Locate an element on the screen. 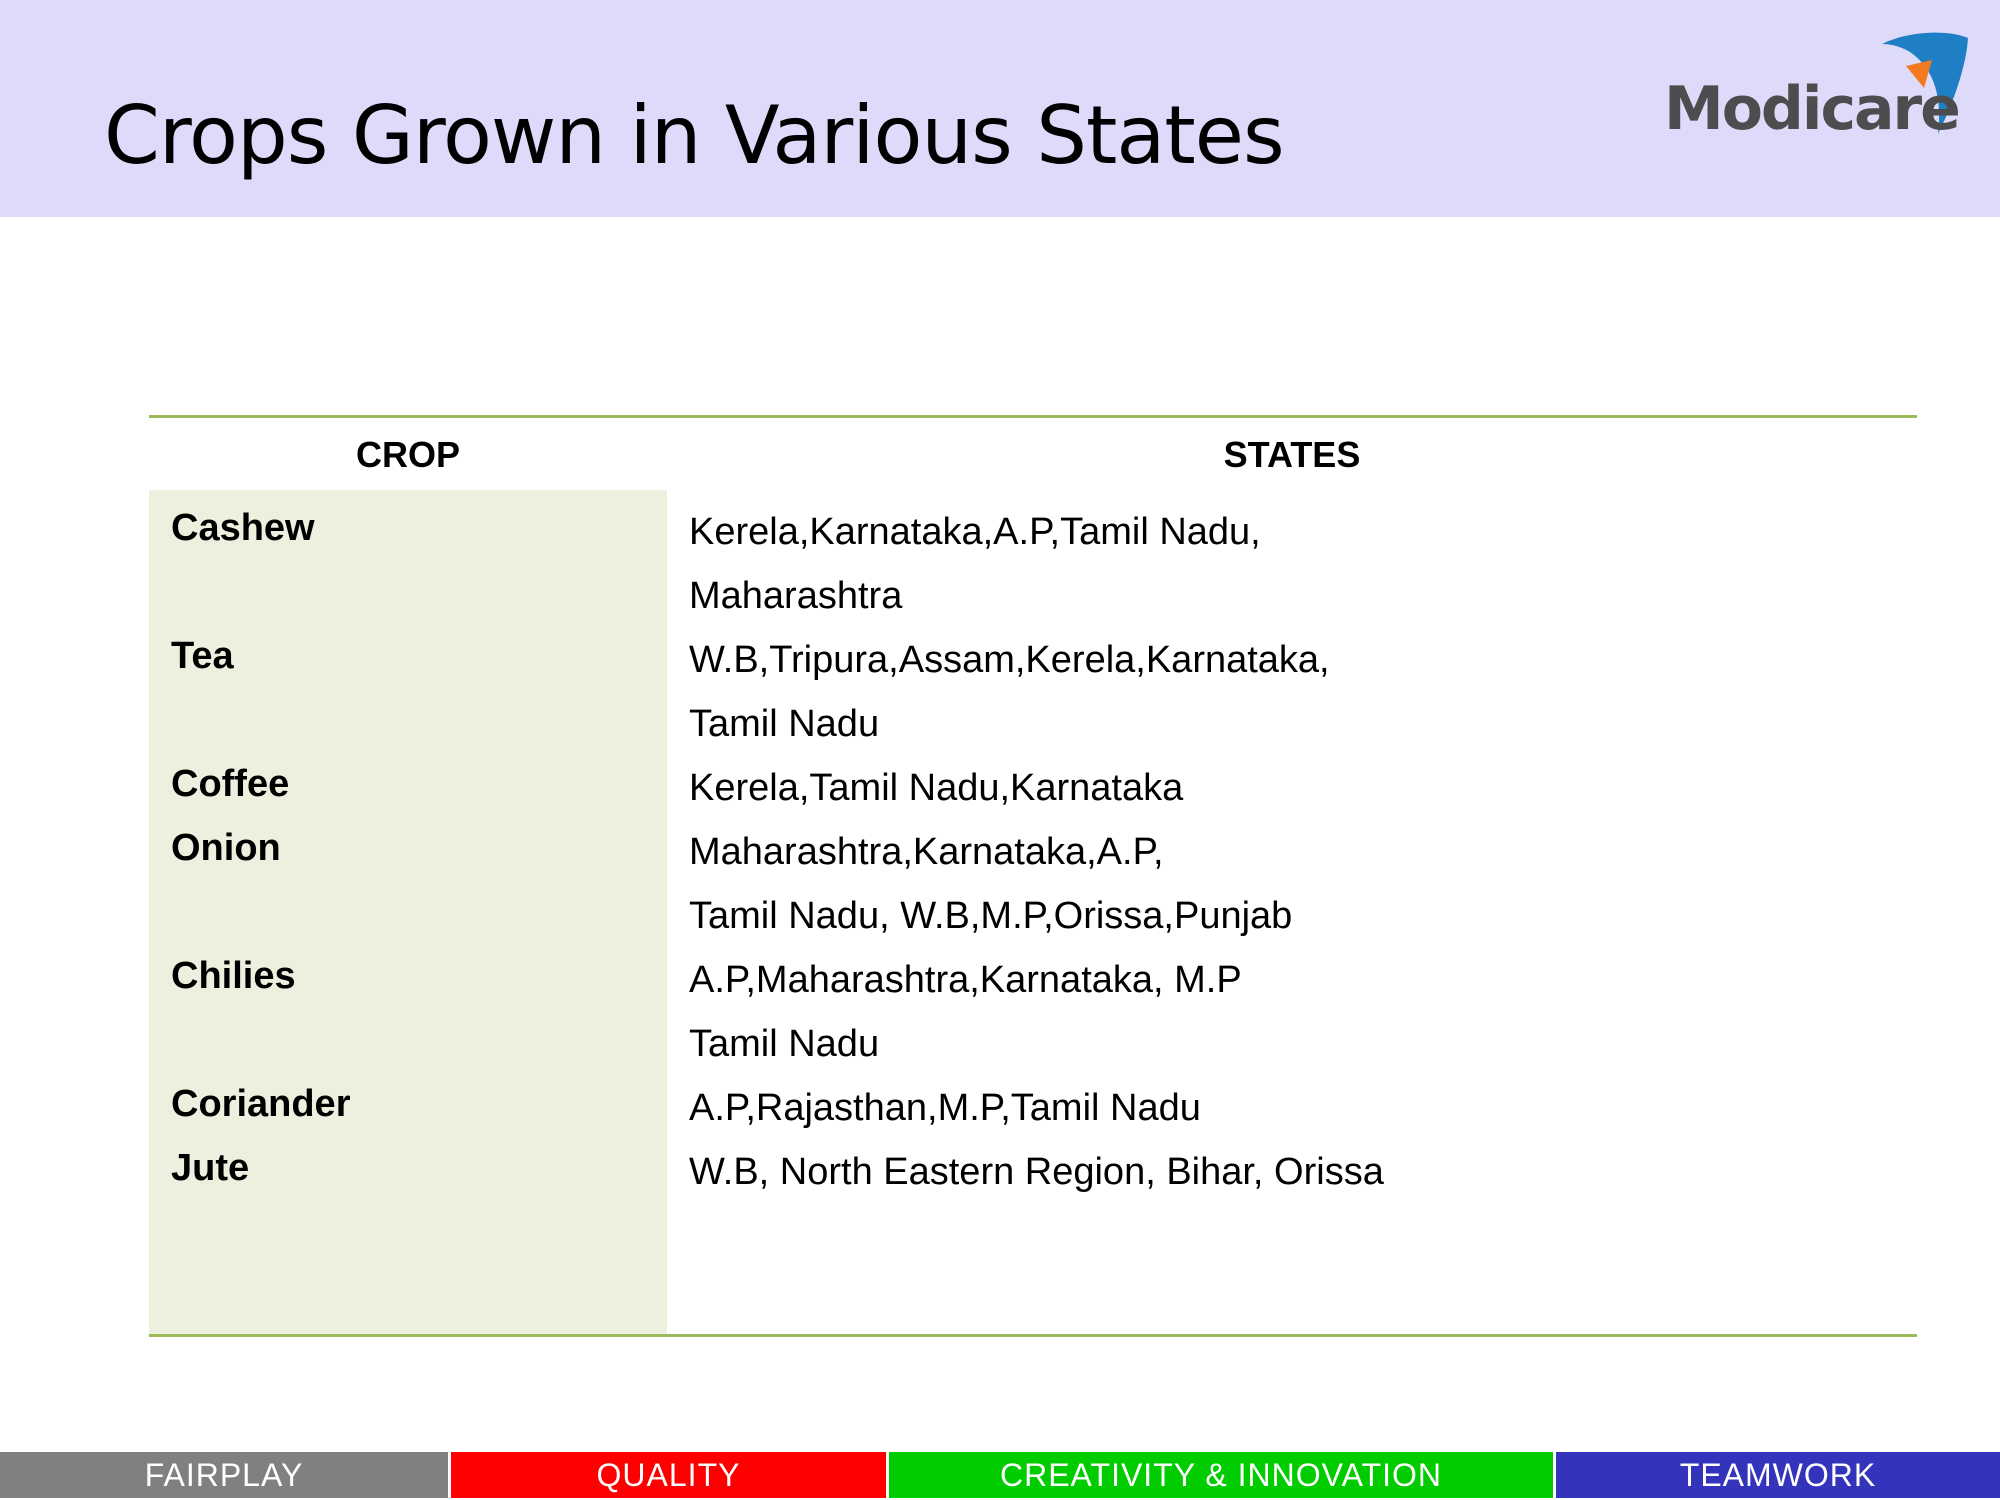 The height and width of the screenshot is (1500, 2000). crop-cell: Coffee is located at coordinates (230, 784).